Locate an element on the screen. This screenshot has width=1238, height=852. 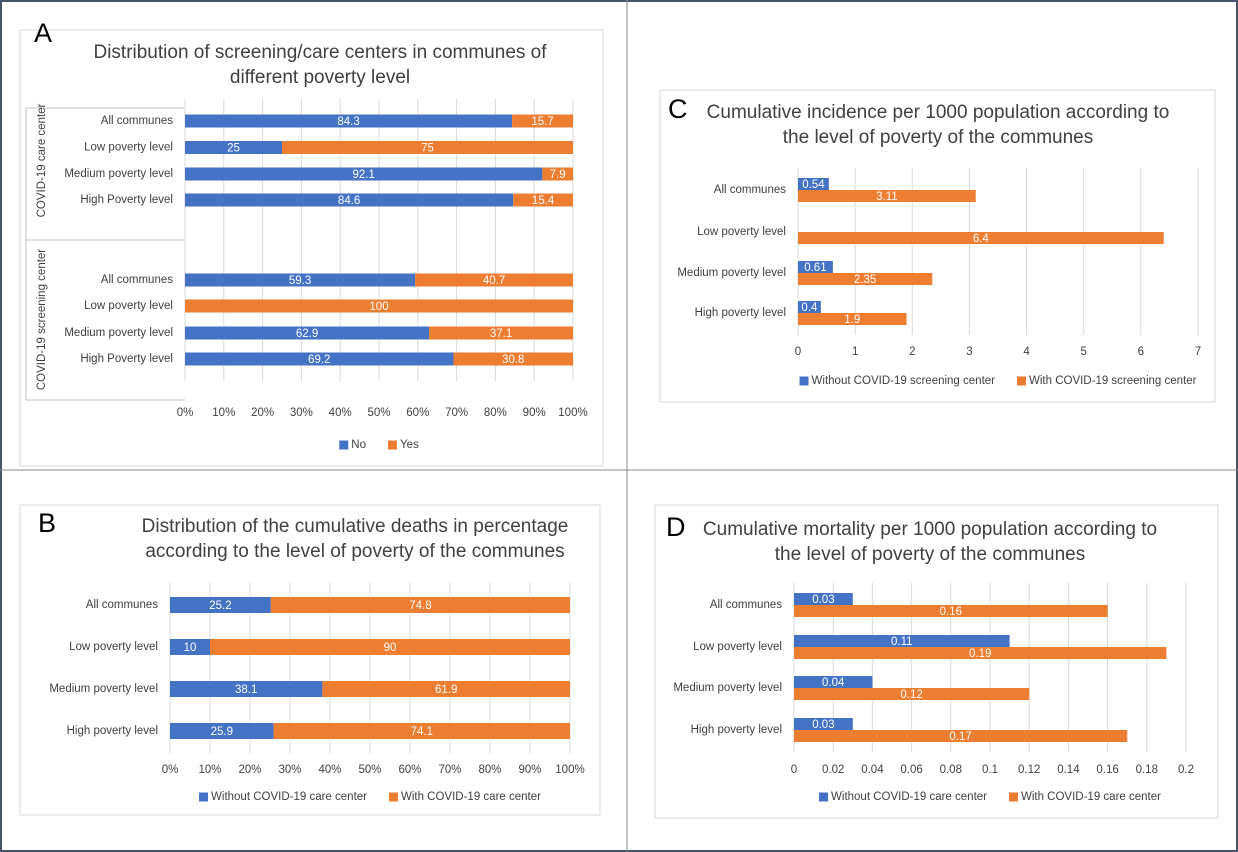
data-label: 1.9 is located at coordinates (852, 320).